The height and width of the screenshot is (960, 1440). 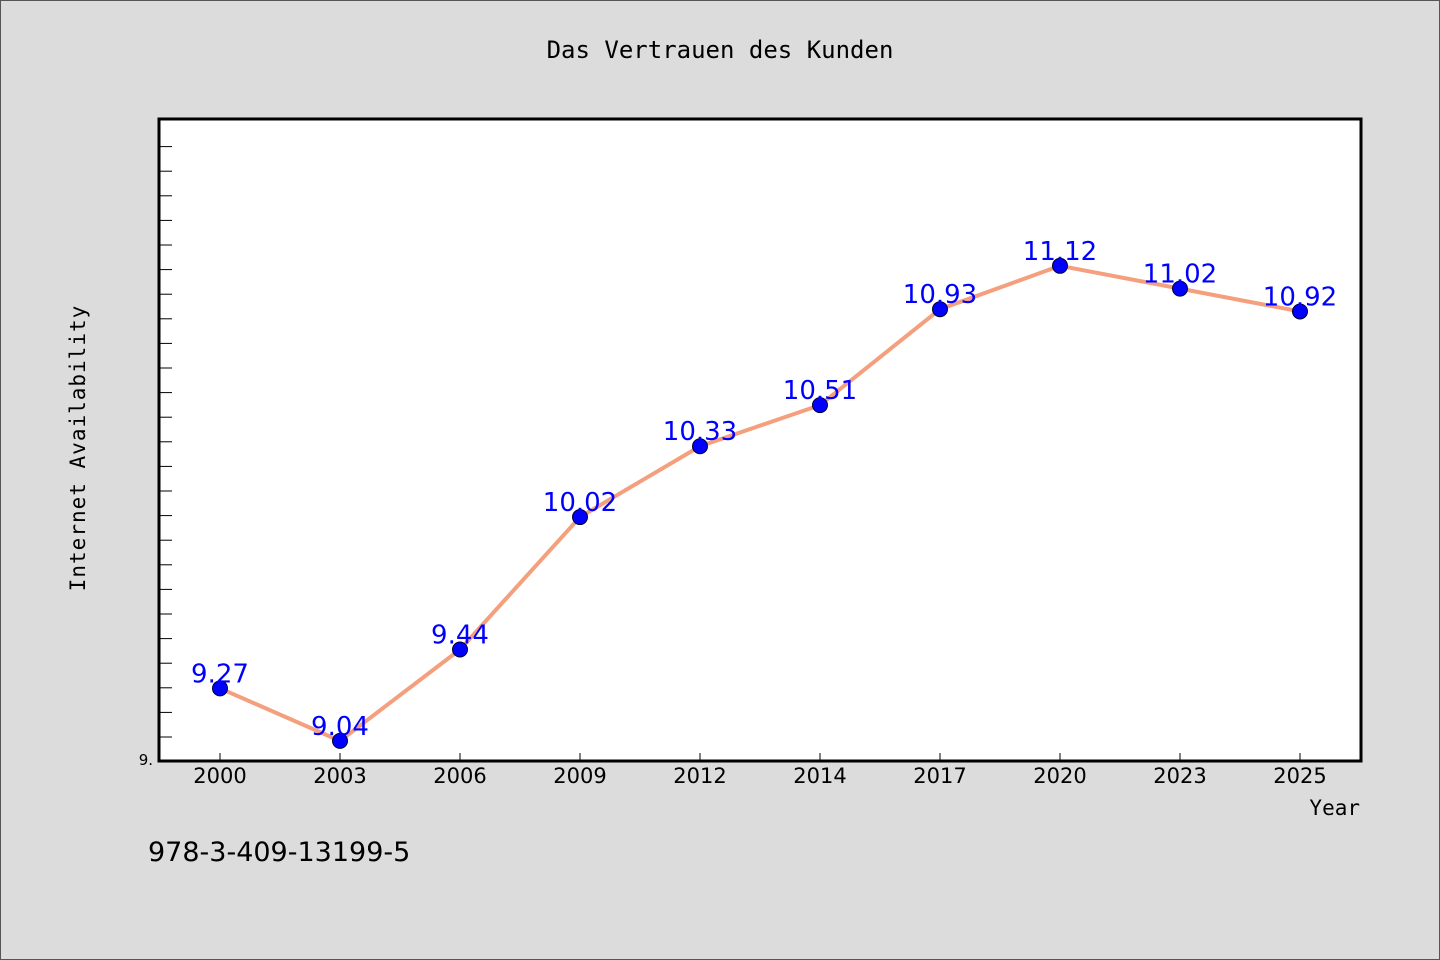 I want to click on x-tick-label: 2009, so click(x=579, y=776).